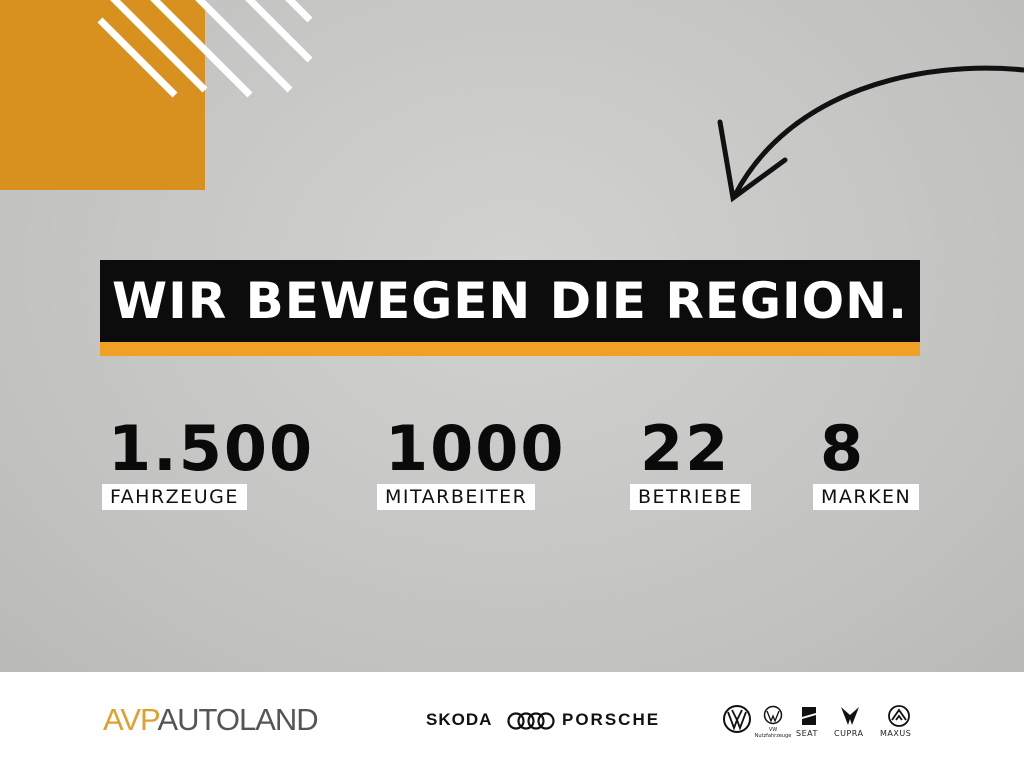  What do you see at coordinates (237, 719) in the screenshot?
I see `logo-autoland: AUTOLAND` at bounding box center [237, 719].